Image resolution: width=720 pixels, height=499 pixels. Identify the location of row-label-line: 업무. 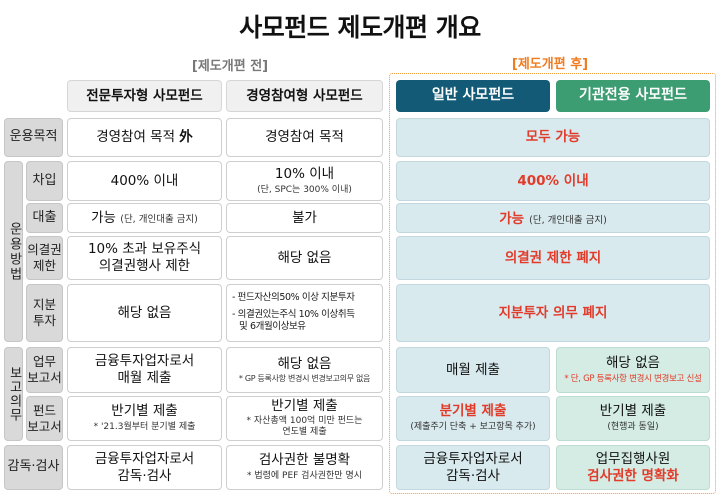
(44, 362).